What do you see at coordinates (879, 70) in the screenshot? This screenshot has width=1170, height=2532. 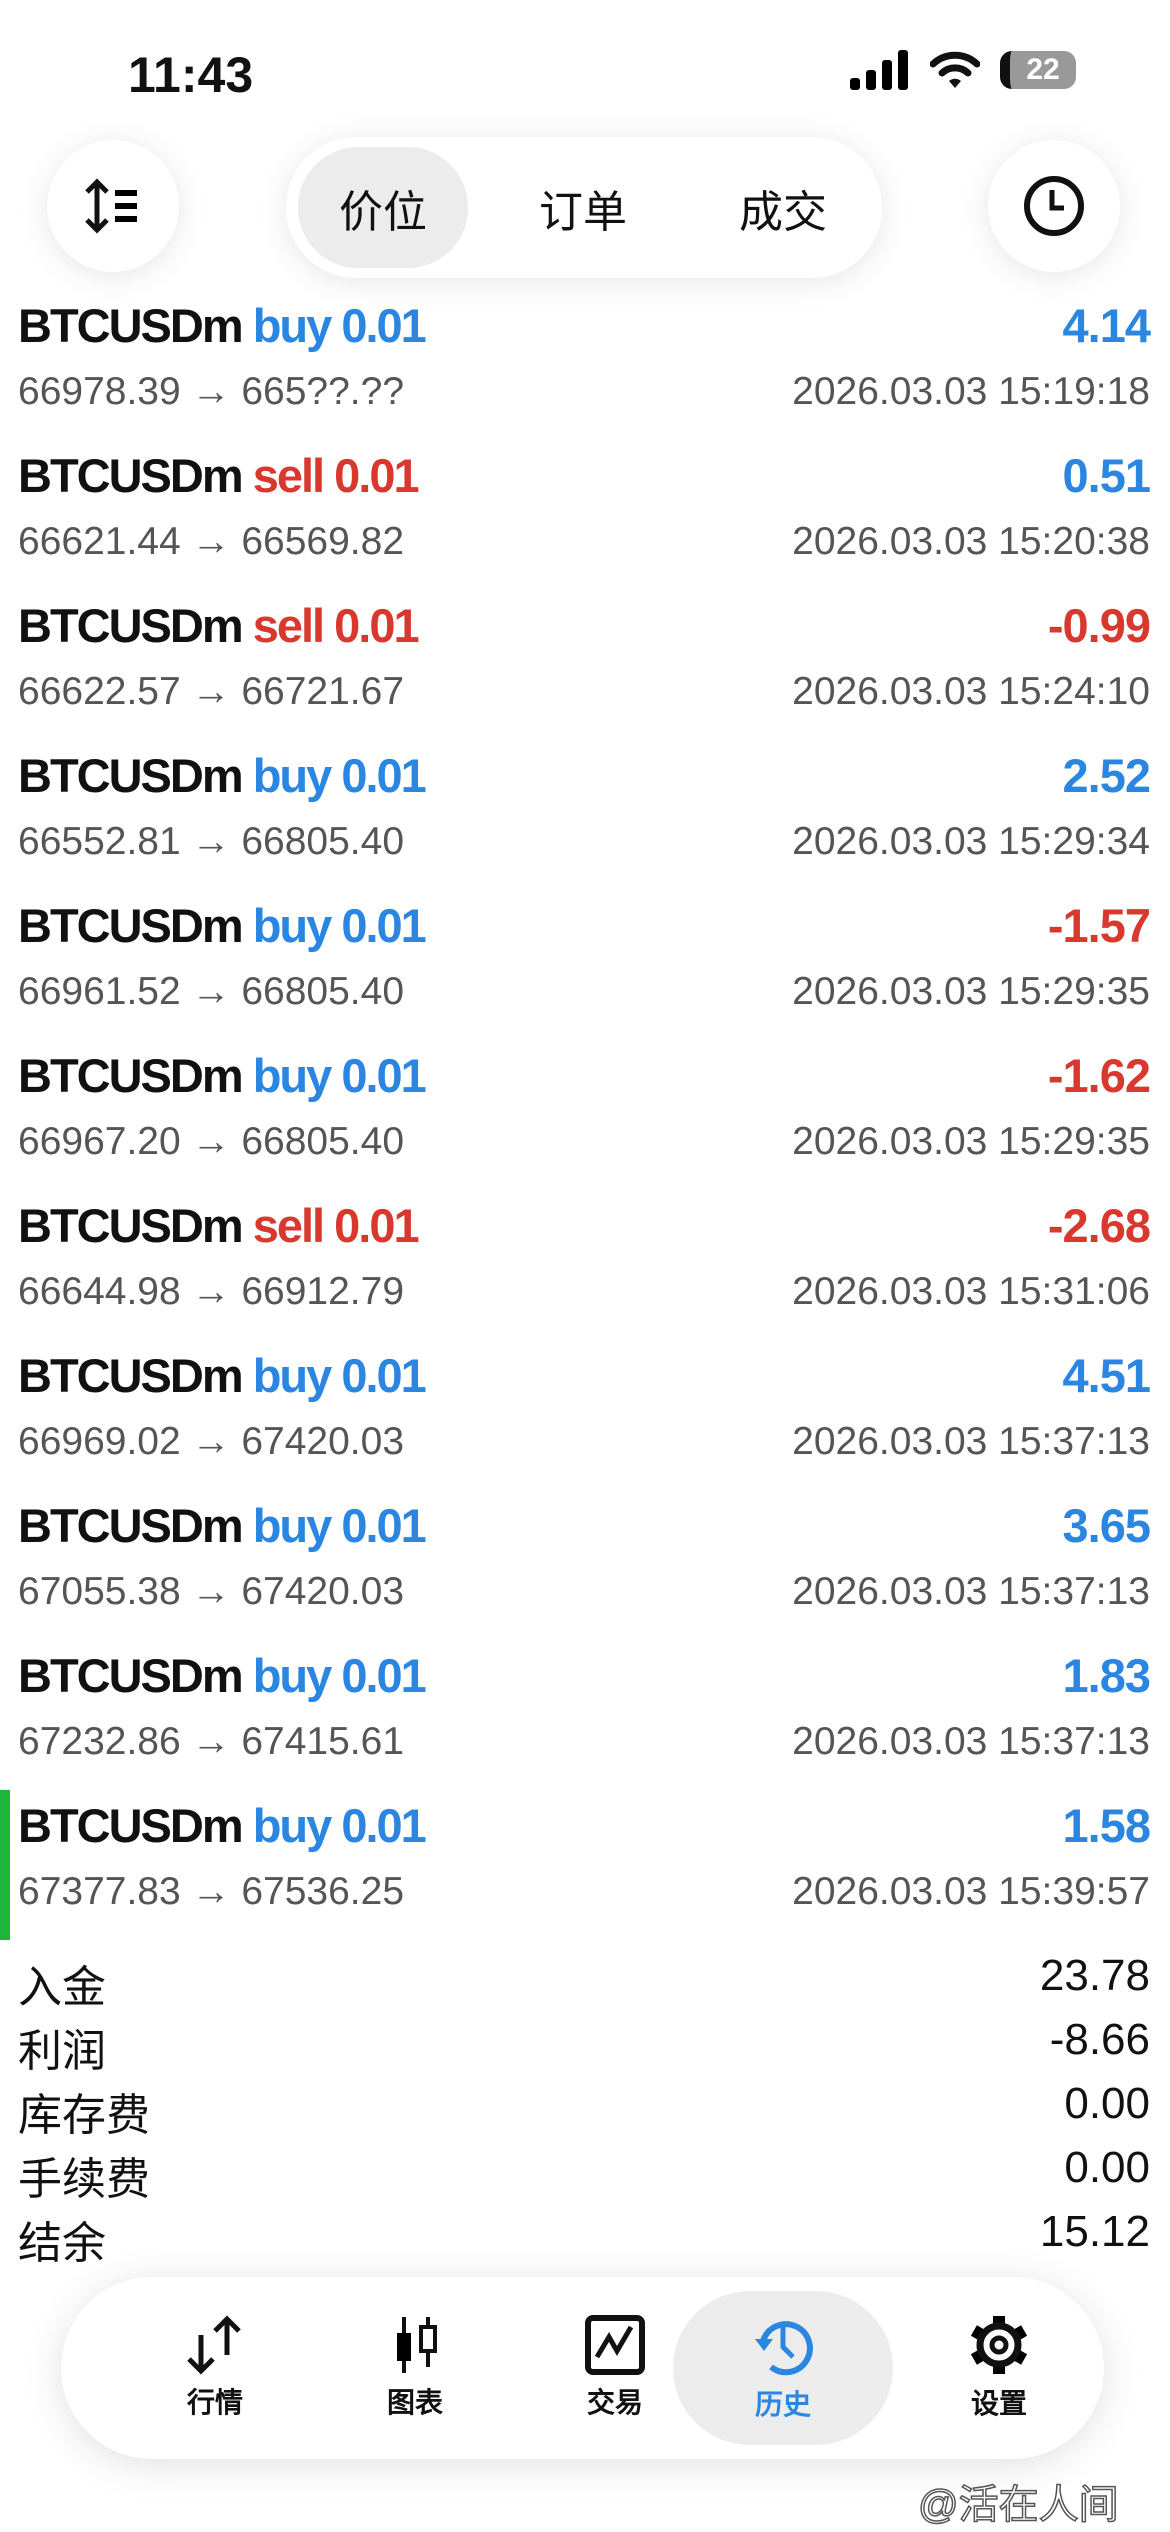 I see `signal-icon` at bounding box center [879, 70].